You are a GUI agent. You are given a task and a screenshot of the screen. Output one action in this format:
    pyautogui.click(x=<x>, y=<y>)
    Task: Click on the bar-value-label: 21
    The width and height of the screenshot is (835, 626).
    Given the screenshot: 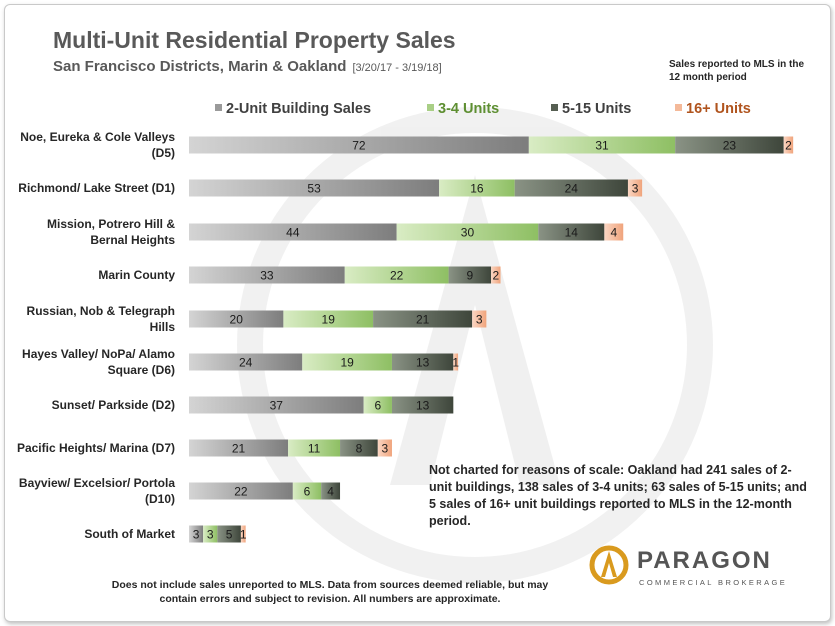 What is the action you would take?
    pyautogui.click(x=239, y=449)
    